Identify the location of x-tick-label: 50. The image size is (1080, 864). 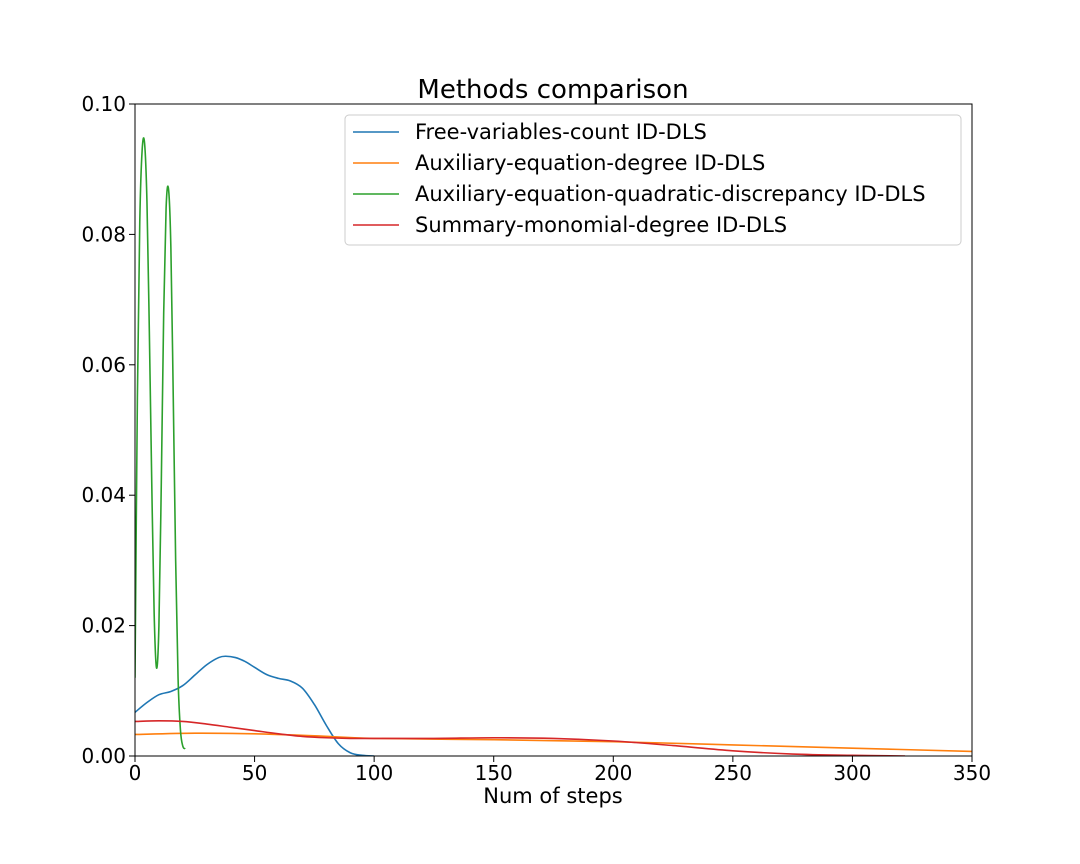
(254, 773).